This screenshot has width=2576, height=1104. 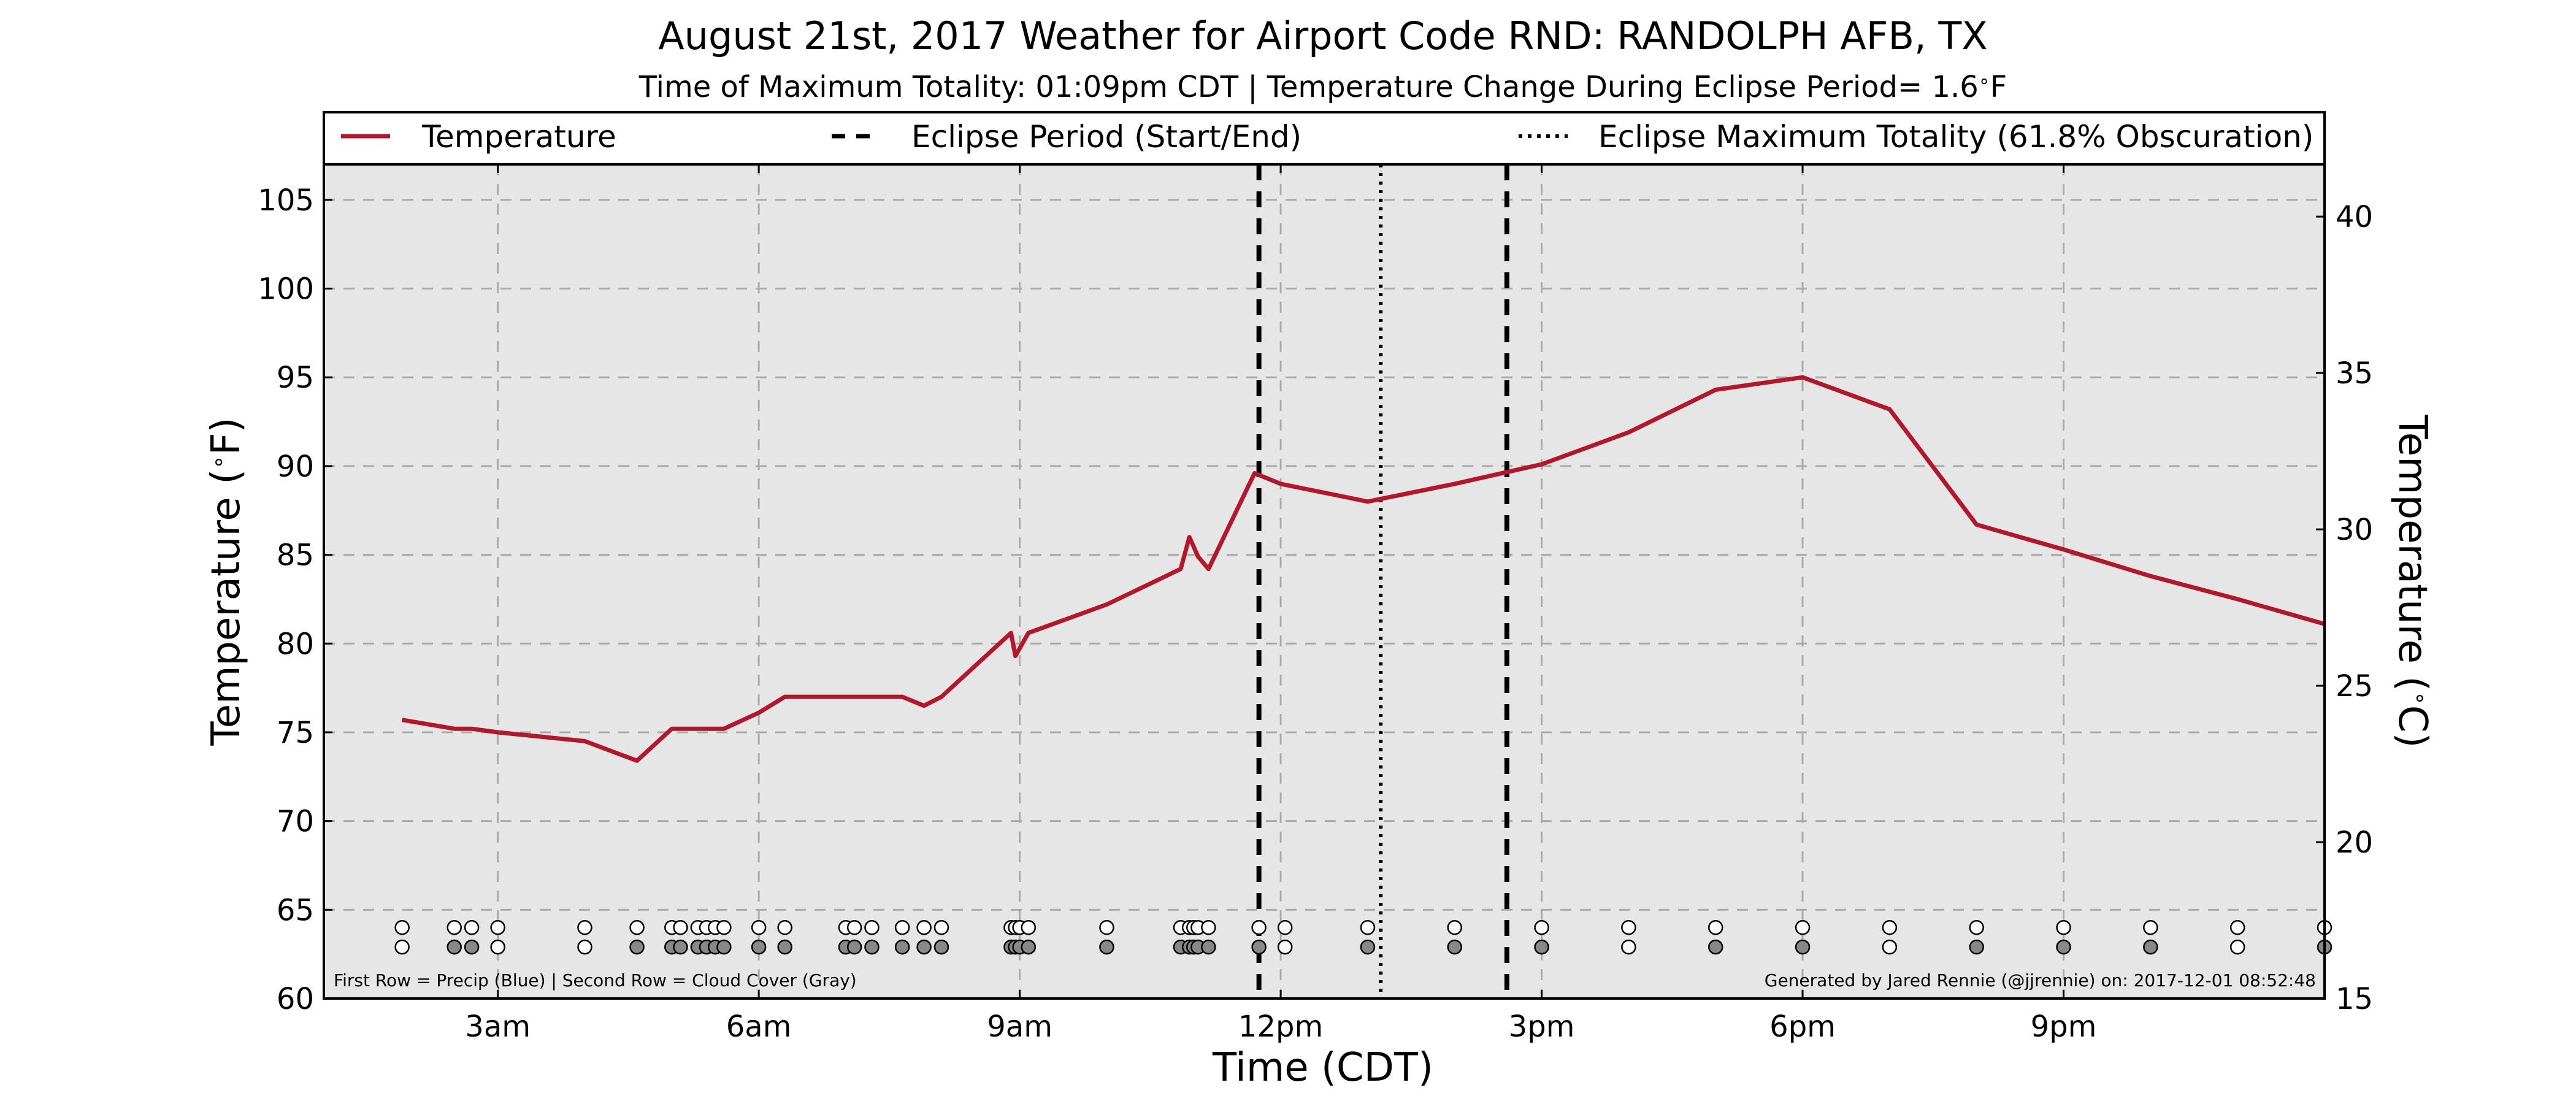 What do you see at coordinates (295, 556) in the screenshot?
I see `y-tick-label-left: 85` at bounding box center [295, 556].